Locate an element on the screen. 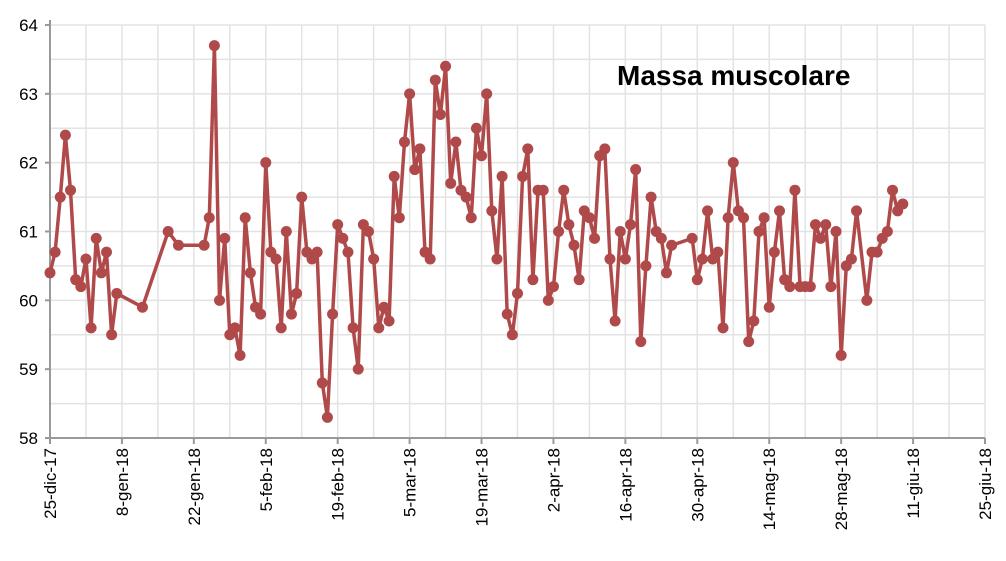 The image size is (1006, 561). y-tick-label: 58 is located at coordinates (28, 438).